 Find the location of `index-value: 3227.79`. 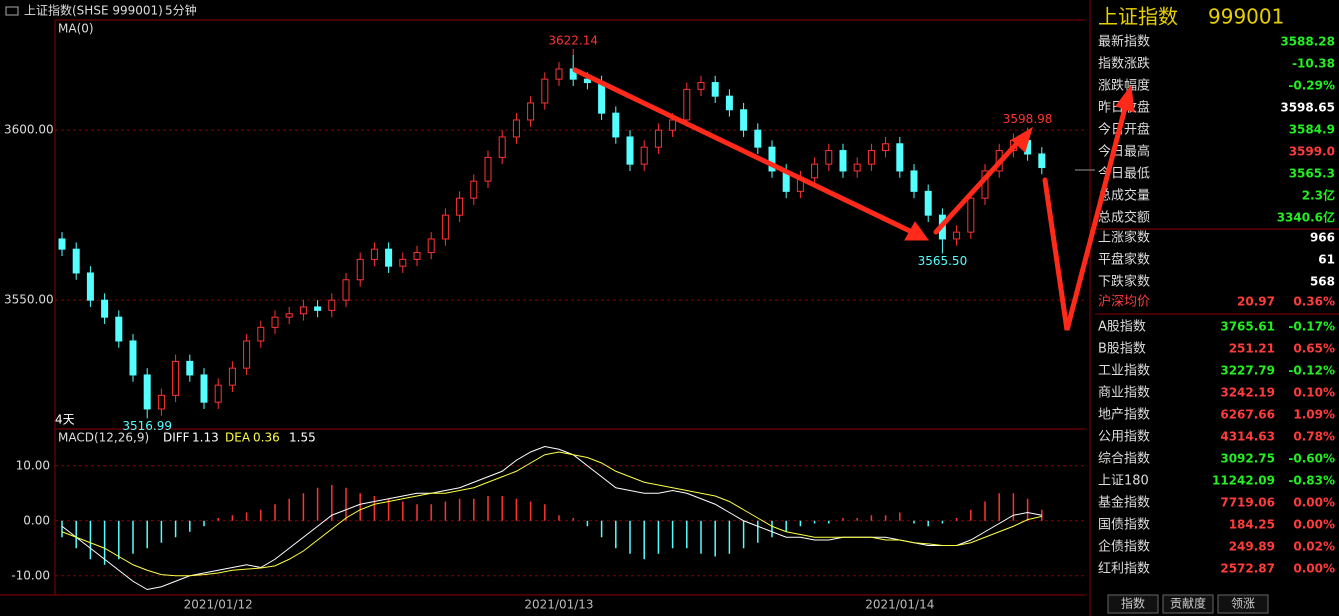

index-value: 3227.79 is located at coordinates (1247, 371).